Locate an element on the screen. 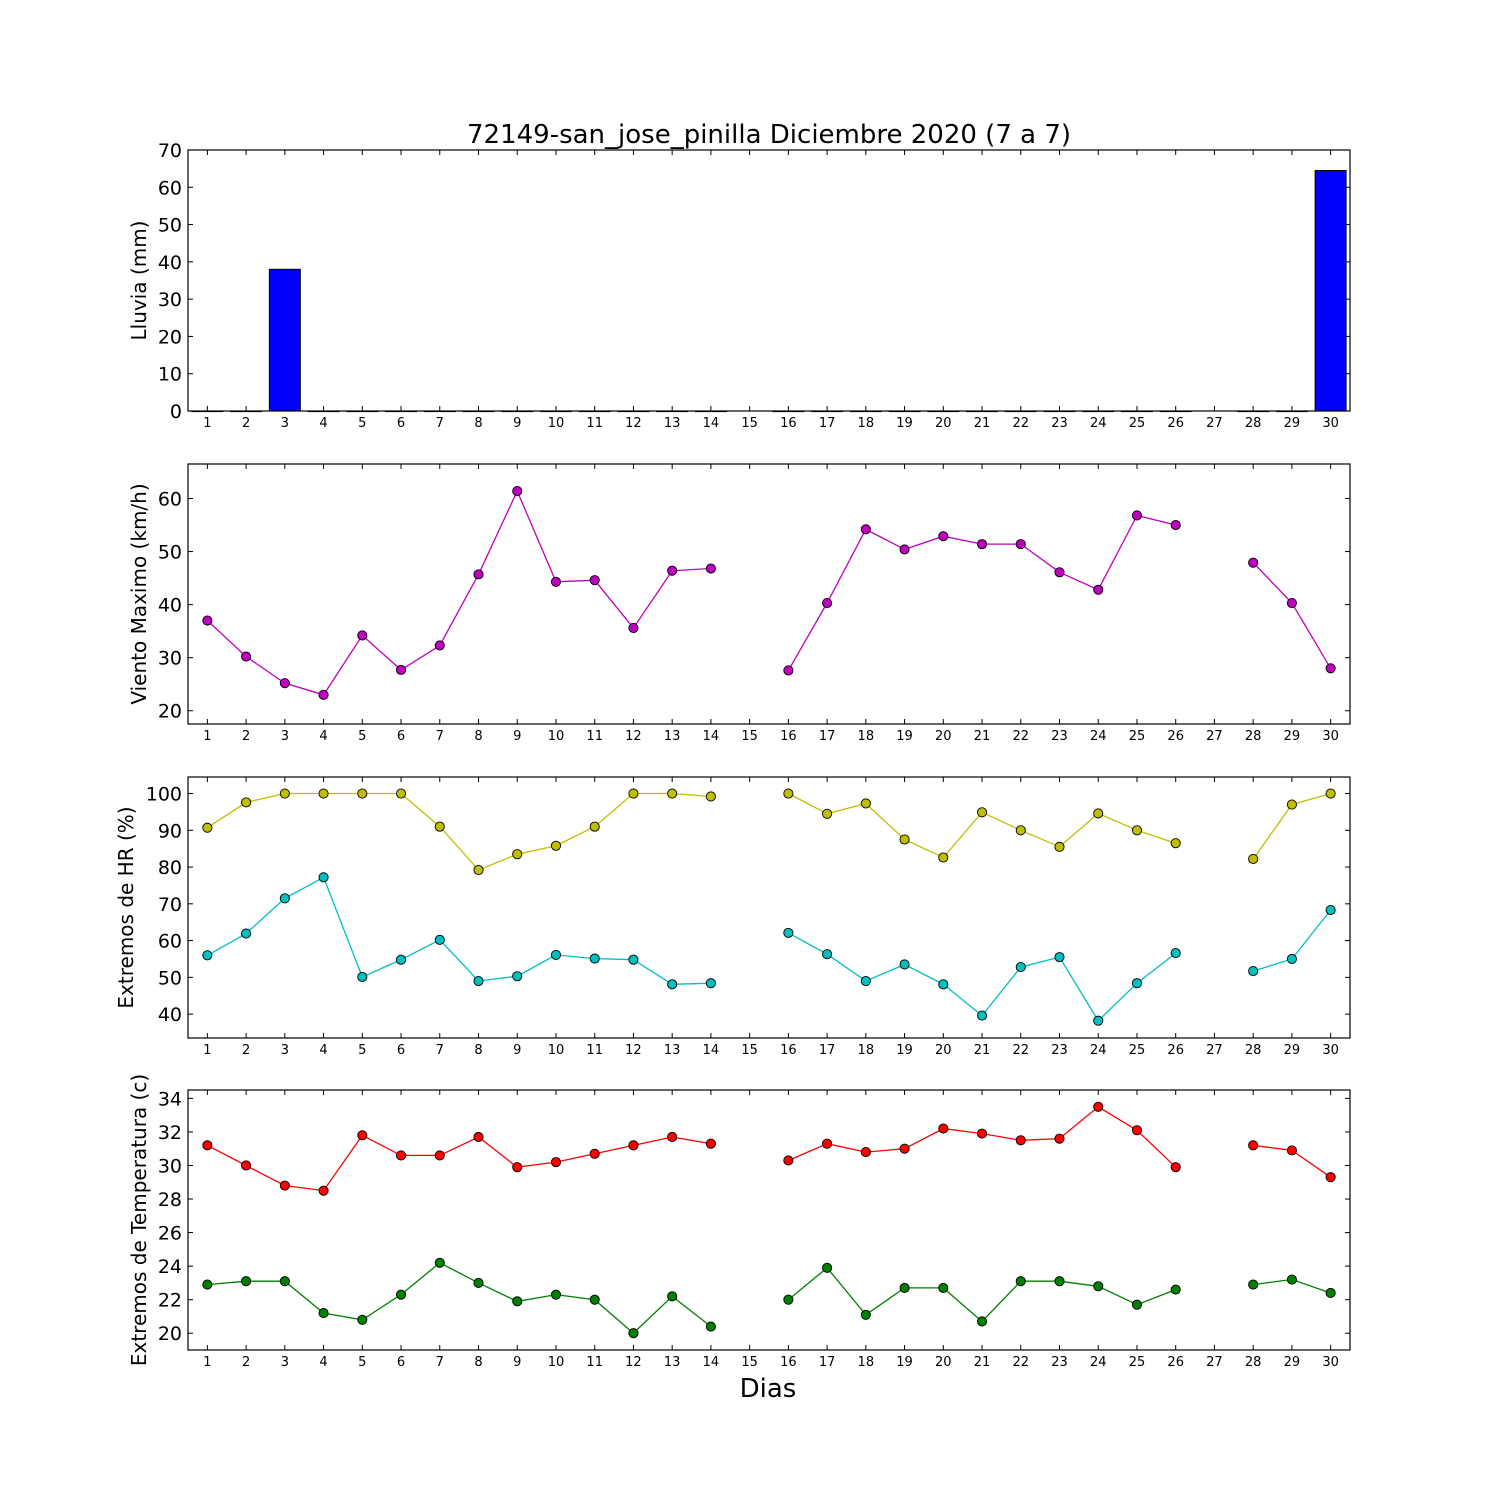  y-tick-label: 40 is located at coordinates (170, 1015).